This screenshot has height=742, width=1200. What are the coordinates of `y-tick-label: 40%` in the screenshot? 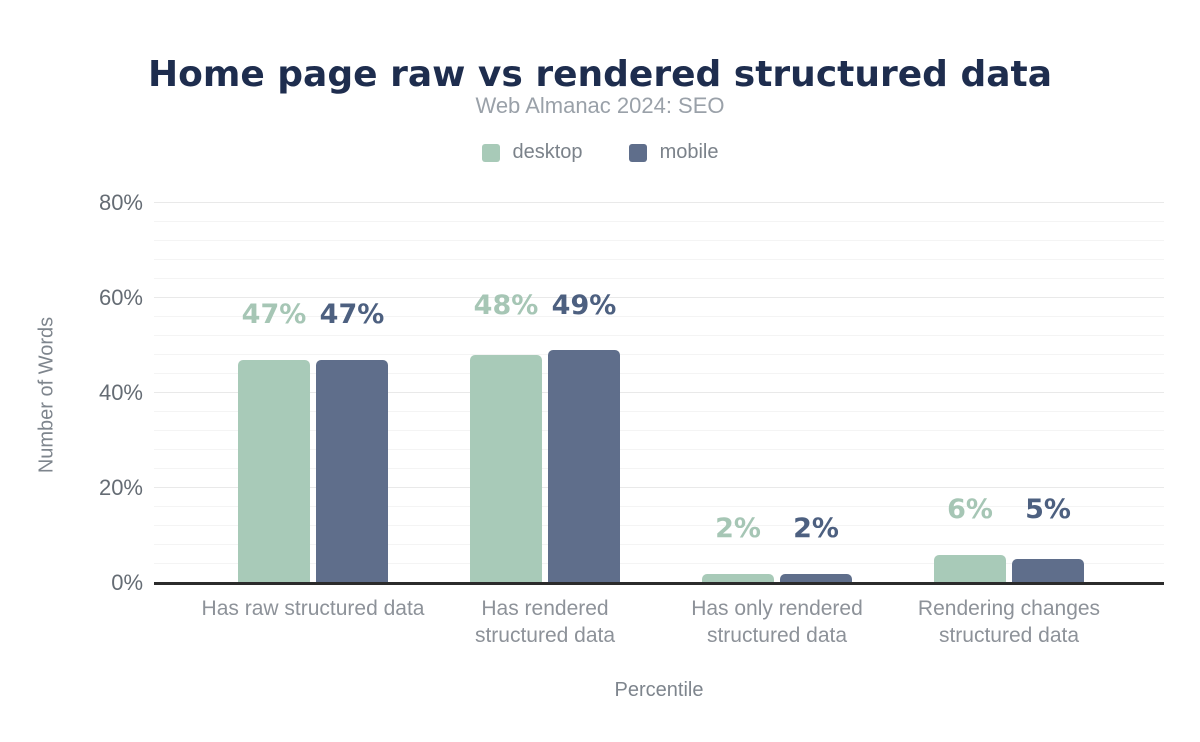 It's located at (120, 392).